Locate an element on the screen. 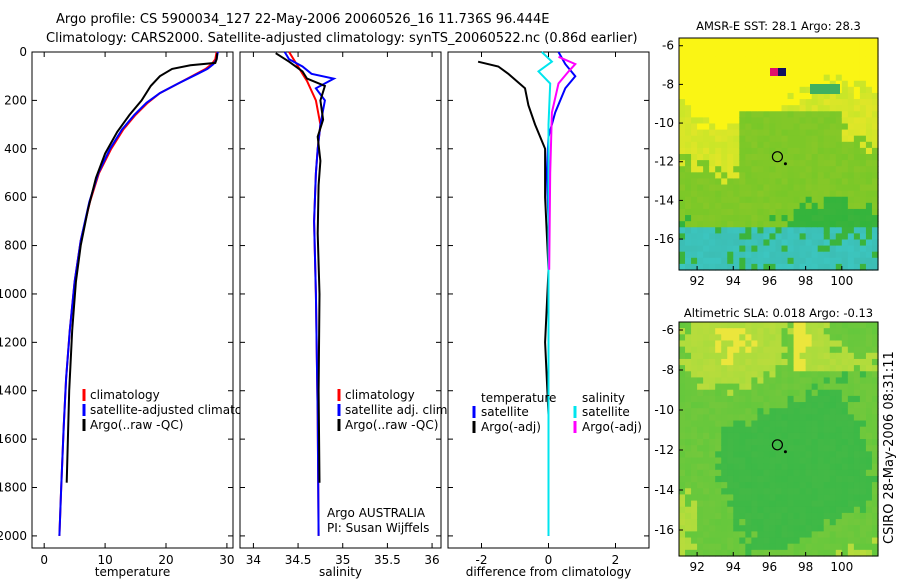 The height and width of the screenshot is (580, 900). sla-map-frame is located at coordinates (778, 439).